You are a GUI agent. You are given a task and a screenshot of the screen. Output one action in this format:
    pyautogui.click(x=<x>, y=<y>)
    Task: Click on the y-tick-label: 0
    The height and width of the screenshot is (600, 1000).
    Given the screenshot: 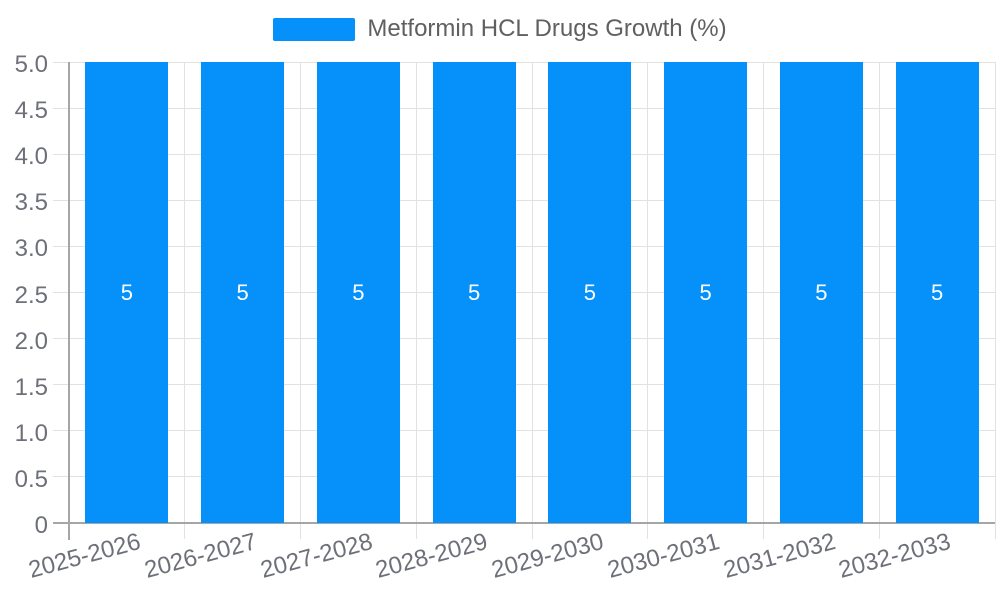 What is the action you would take?
    pyautogui.click(x=41, y=525)
    